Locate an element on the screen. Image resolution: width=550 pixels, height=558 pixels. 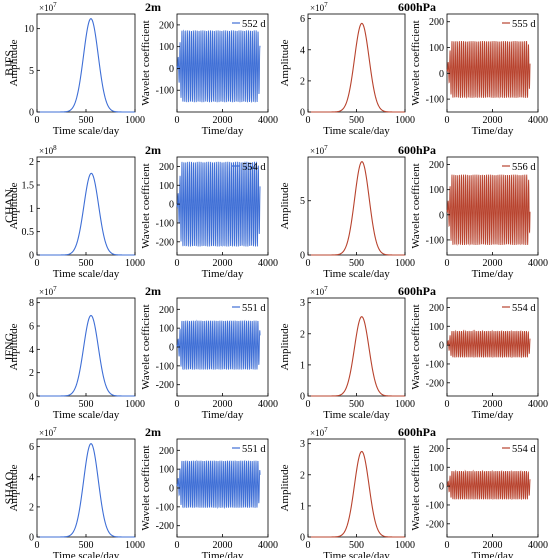
y-axis-label: Amplitude is located at coordinates (14, 346).